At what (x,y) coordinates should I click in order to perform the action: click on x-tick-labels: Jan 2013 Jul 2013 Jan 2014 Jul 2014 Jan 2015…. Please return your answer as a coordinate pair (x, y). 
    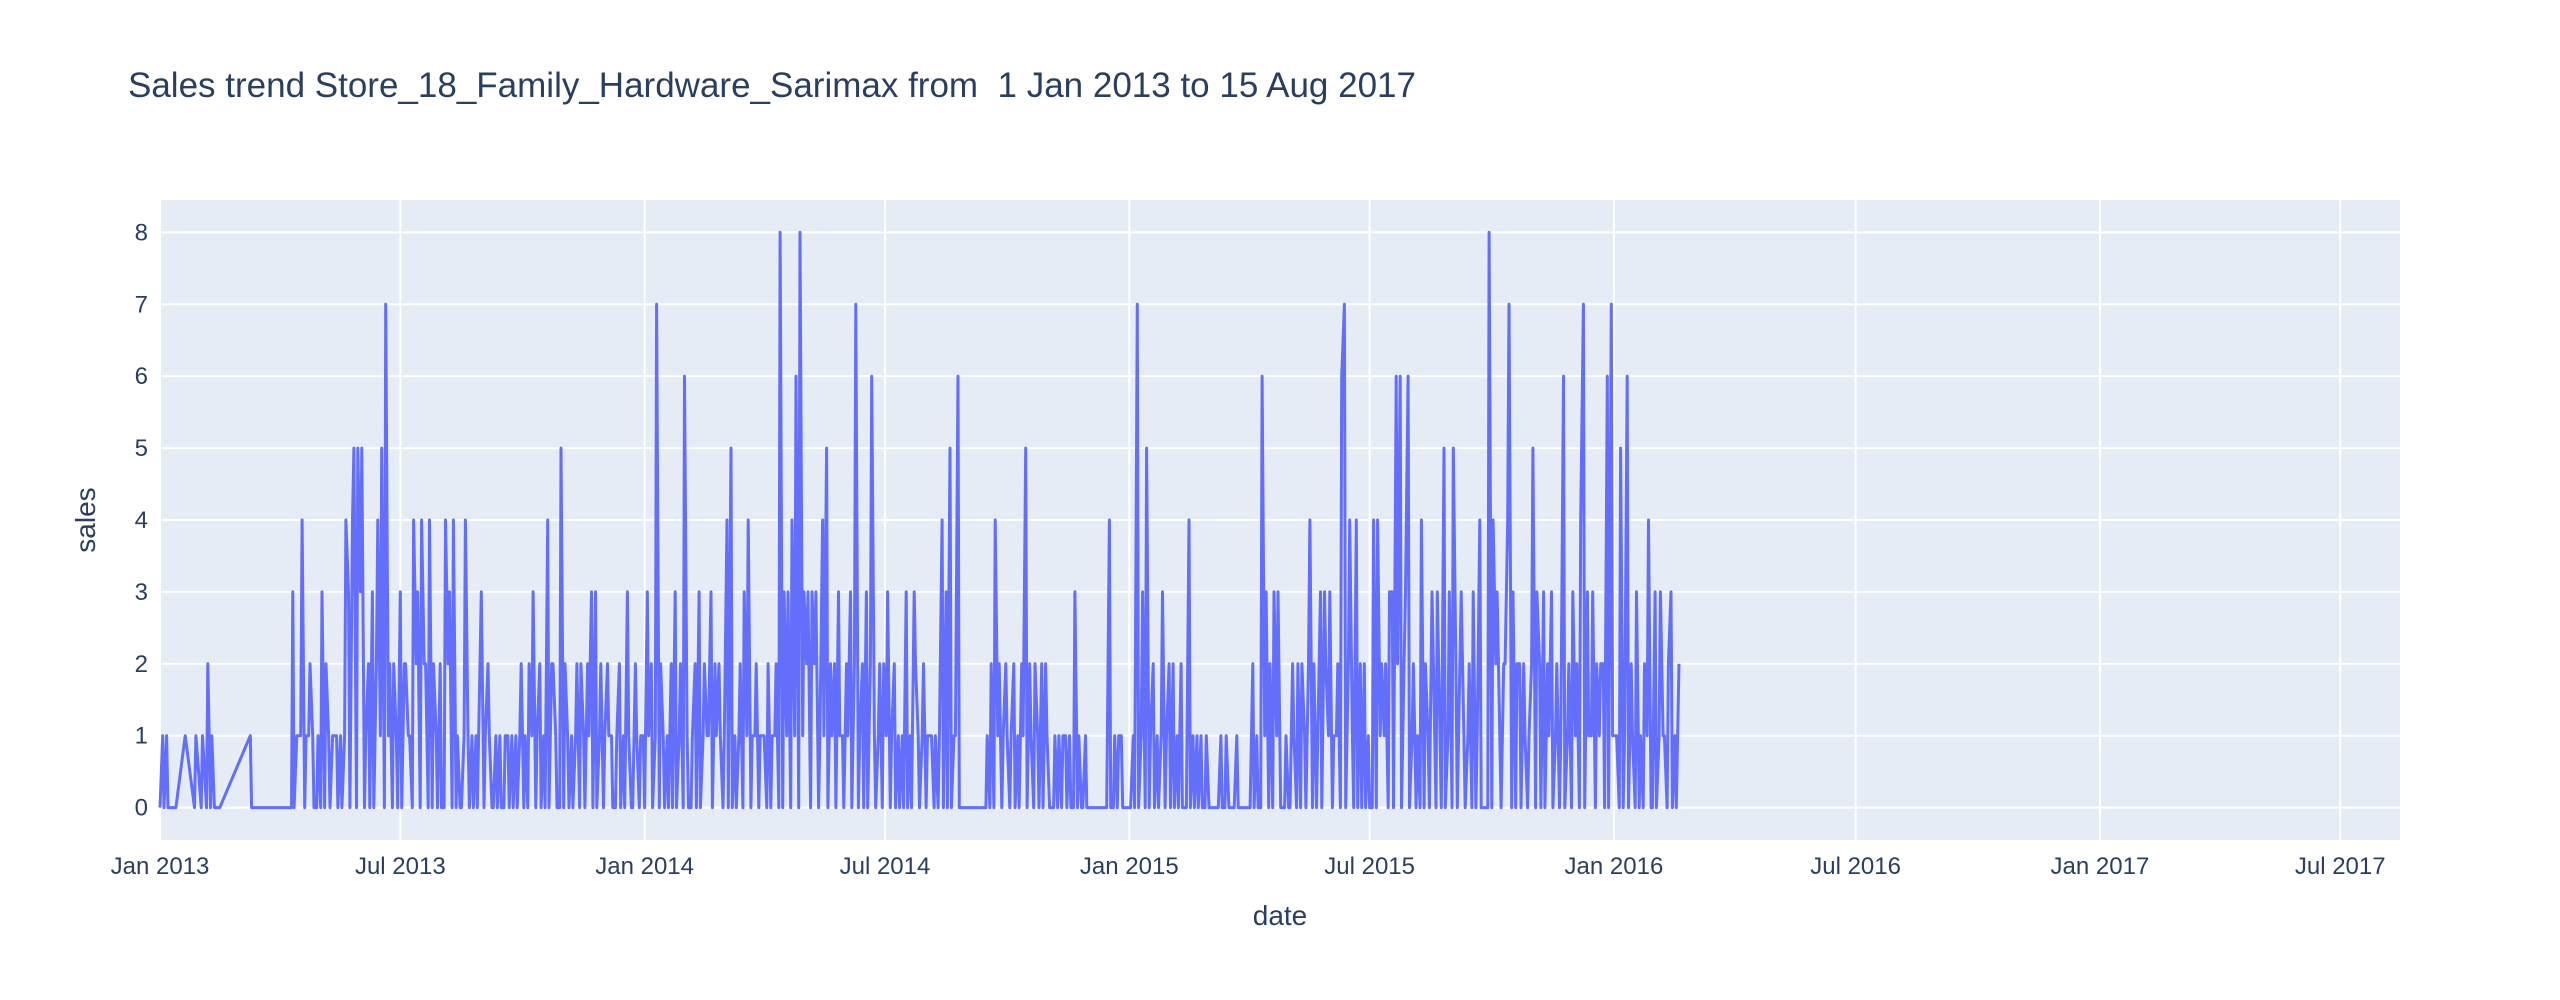
    Looking at the image, I should click on (1248, 866).